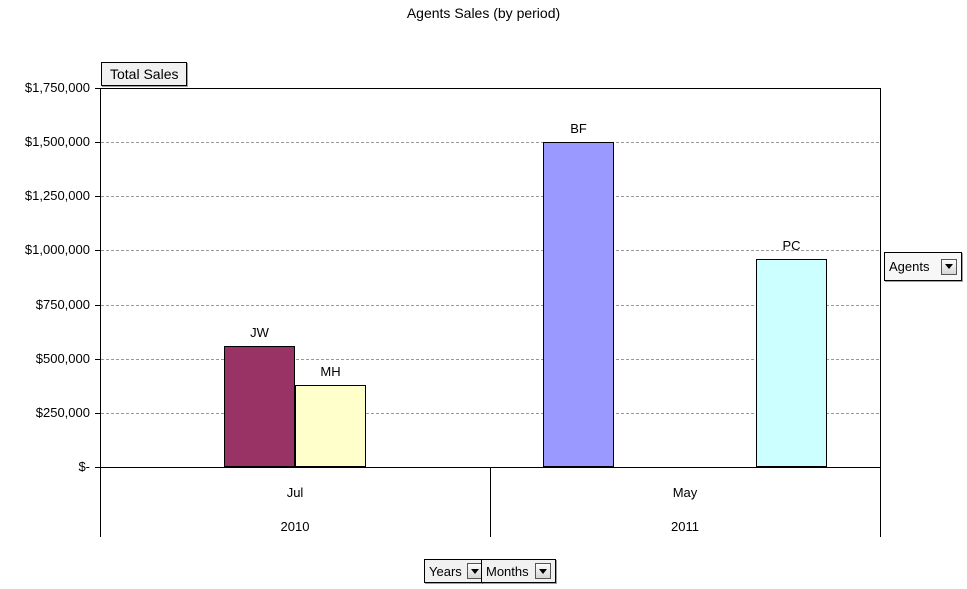 The height and width of the screenshot is (589, 967). Describe the element at coordinates (259, 332) in the screenshot. I see `bar-label-JW: JW` at that location.